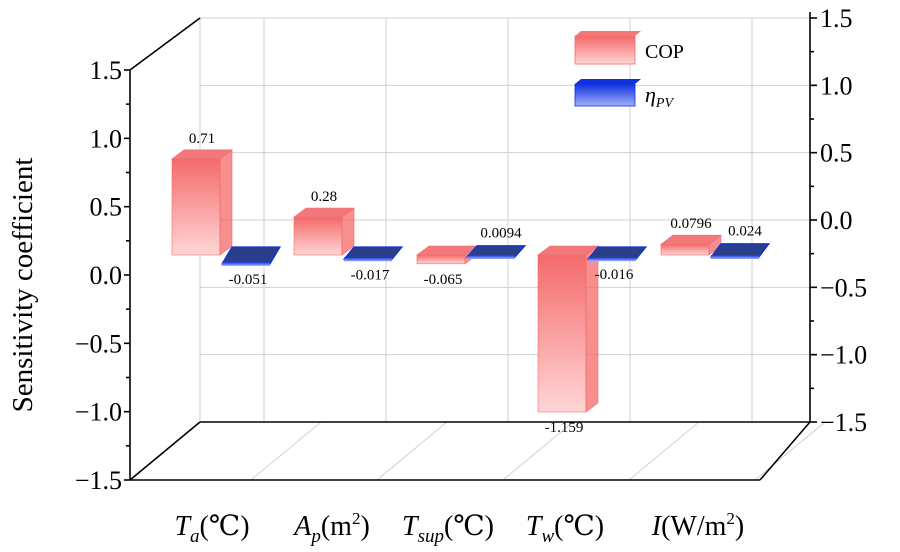 The height and width of the screenshot is (552, 900). What do you see at coordinates (608, 33) in the screenshot?
I see `legend-swatch-cop-top` at bounding box center [608, 33].